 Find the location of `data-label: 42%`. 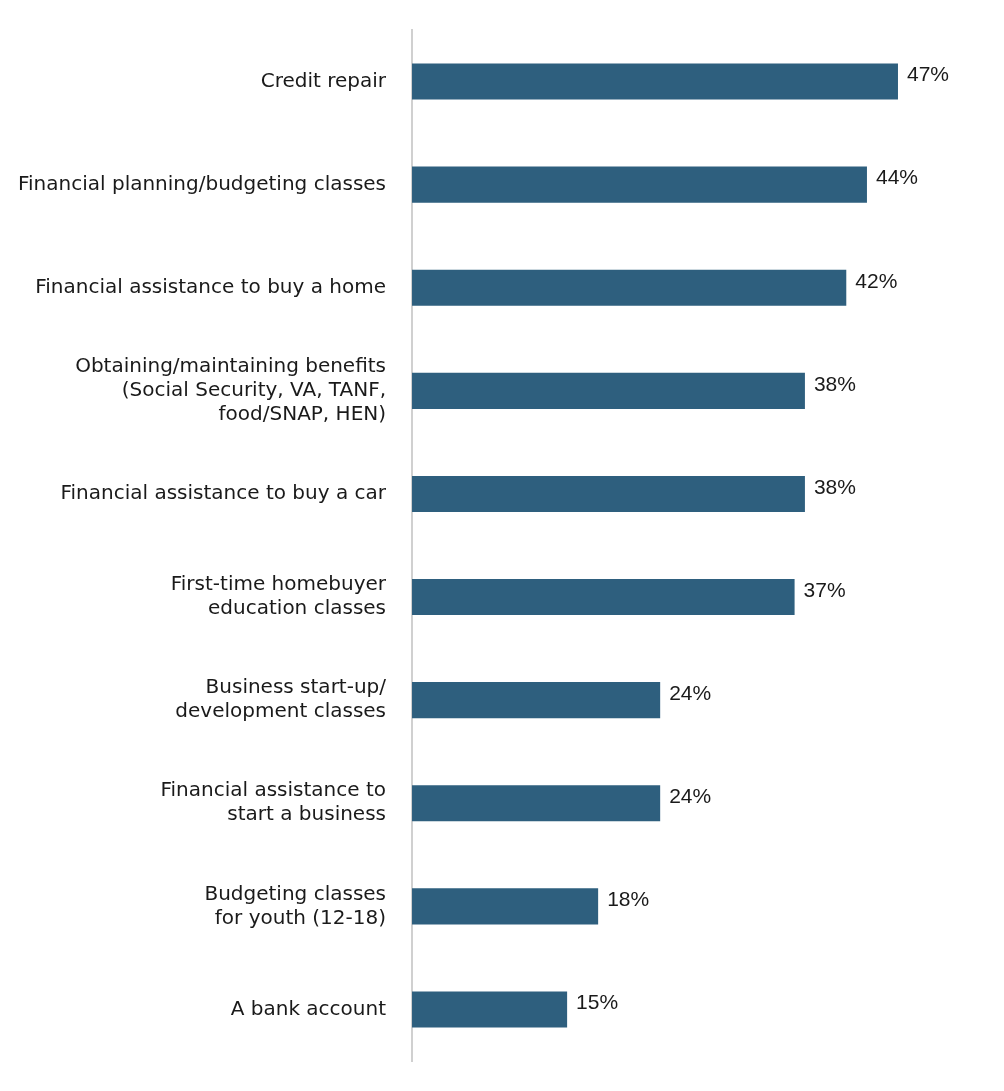

data-label: 42% is located at coordinates (876, 280).